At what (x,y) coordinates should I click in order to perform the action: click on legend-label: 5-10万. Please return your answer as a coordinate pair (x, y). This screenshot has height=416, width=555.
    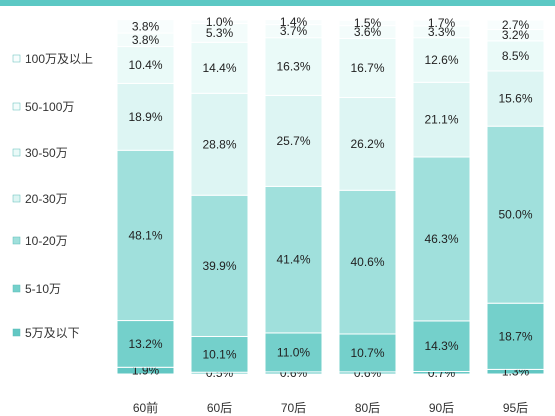
    Looking at the image, I should click on (43, 289).